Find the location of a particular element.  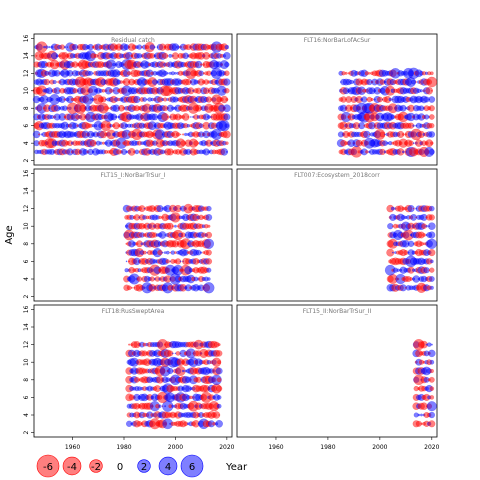

panel-title: FLT18:RusSweptArea is located at coordinates (133, 311).